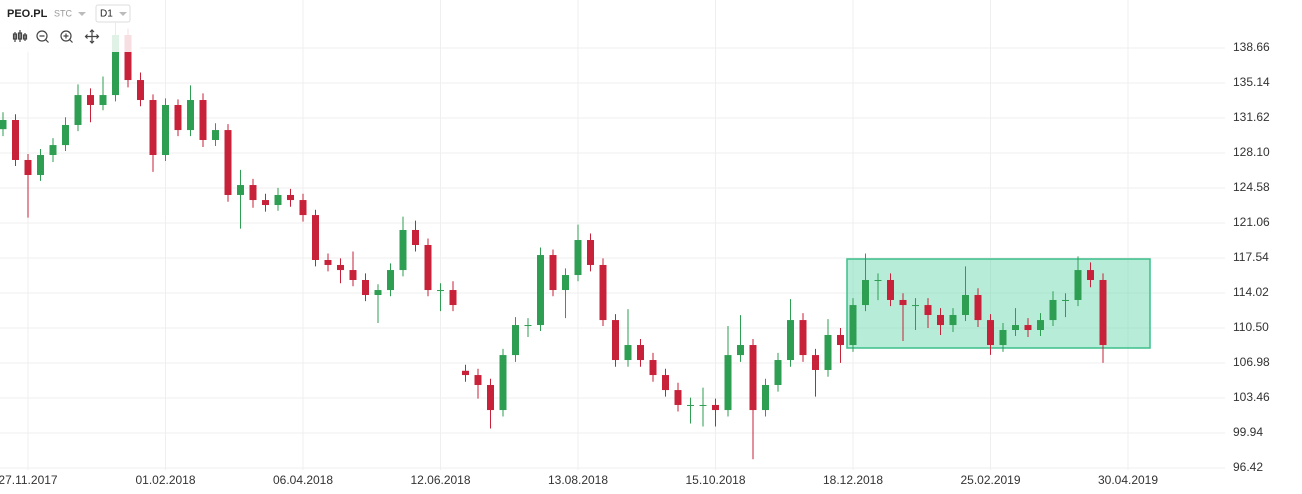 The width and height of the screenshot is (1302, 494). Describe the element at coordinates (92, 36) in the screenshot. I see `pan-button` at that location.